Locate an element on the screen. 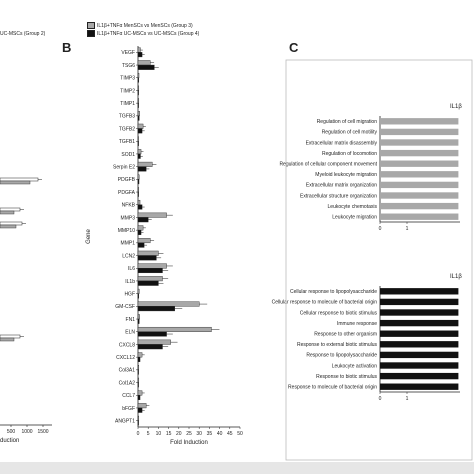 The image size is (474, 474). panel-b-gene-label: HGF is located at coordinates (129, 294).